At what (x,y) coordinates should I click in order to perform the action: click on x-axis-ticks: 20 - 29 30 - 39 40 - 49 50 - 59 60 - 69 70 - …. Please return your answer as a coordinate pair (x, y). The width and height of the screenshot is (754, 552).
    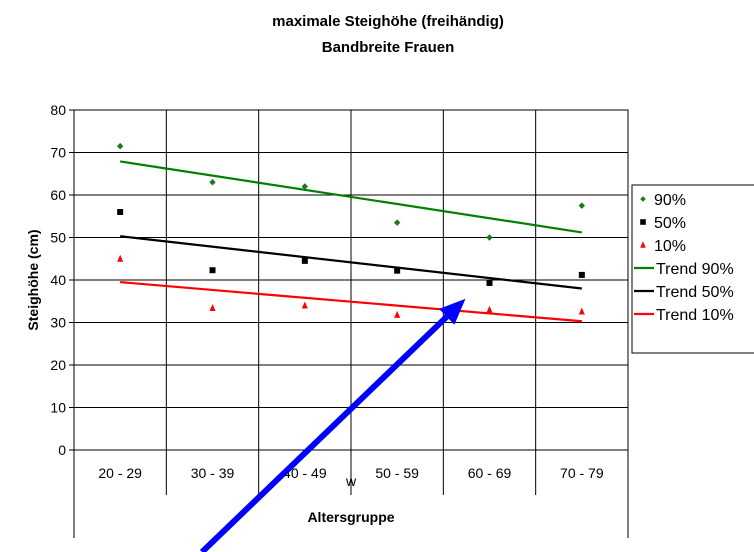
    Looking at the image, I should click on (351, 494).